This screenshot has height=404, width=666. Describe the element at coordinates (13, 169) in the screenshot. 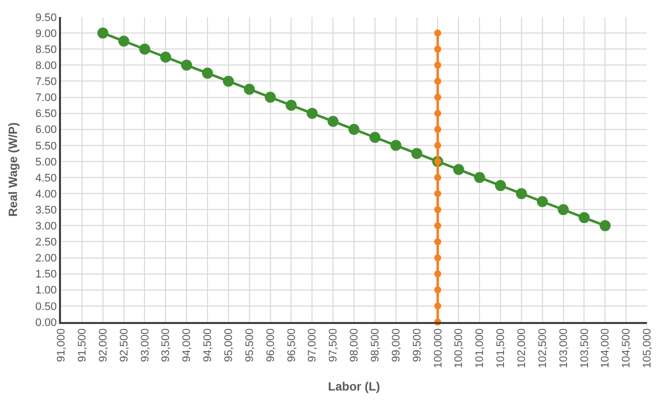

I see `y-axis-title: Real Wage (W/P)` at that location.